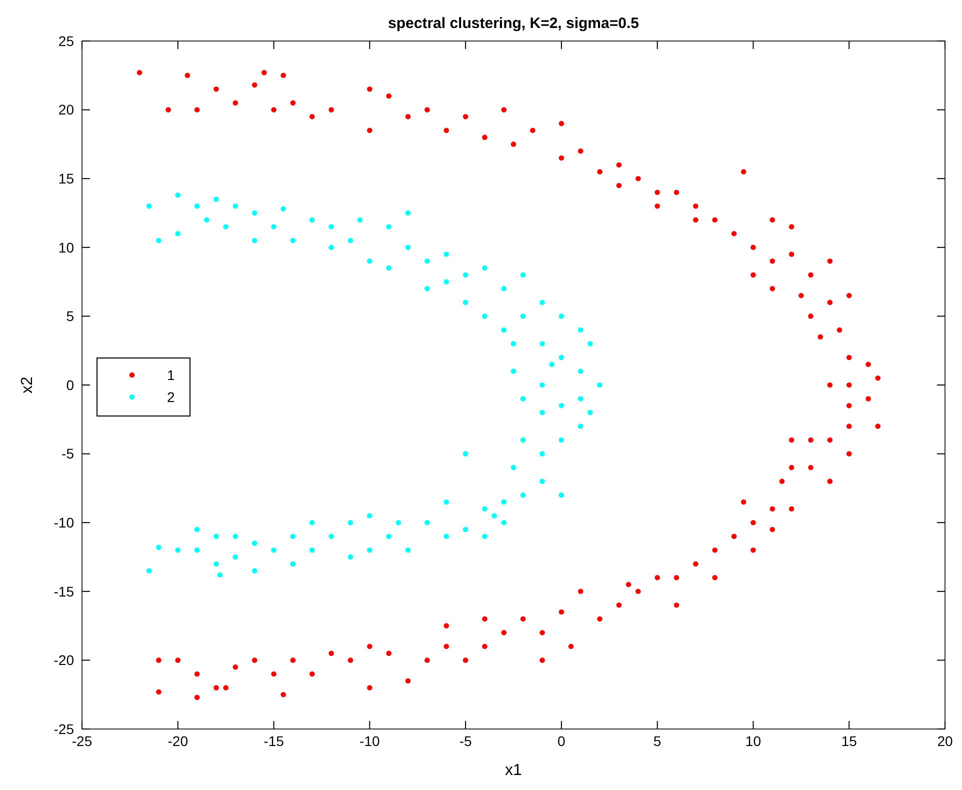 This screenshot has height=790, width=962. Describe the element at coordinates (68, 454) in the screenshot. I see `y-tick-label: -5` at that location.